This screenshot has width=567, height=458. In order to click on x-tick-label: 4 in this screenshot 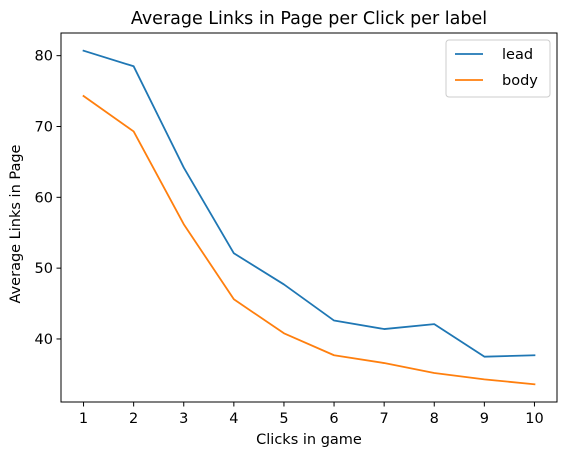, I will do `click(233, 419)`.